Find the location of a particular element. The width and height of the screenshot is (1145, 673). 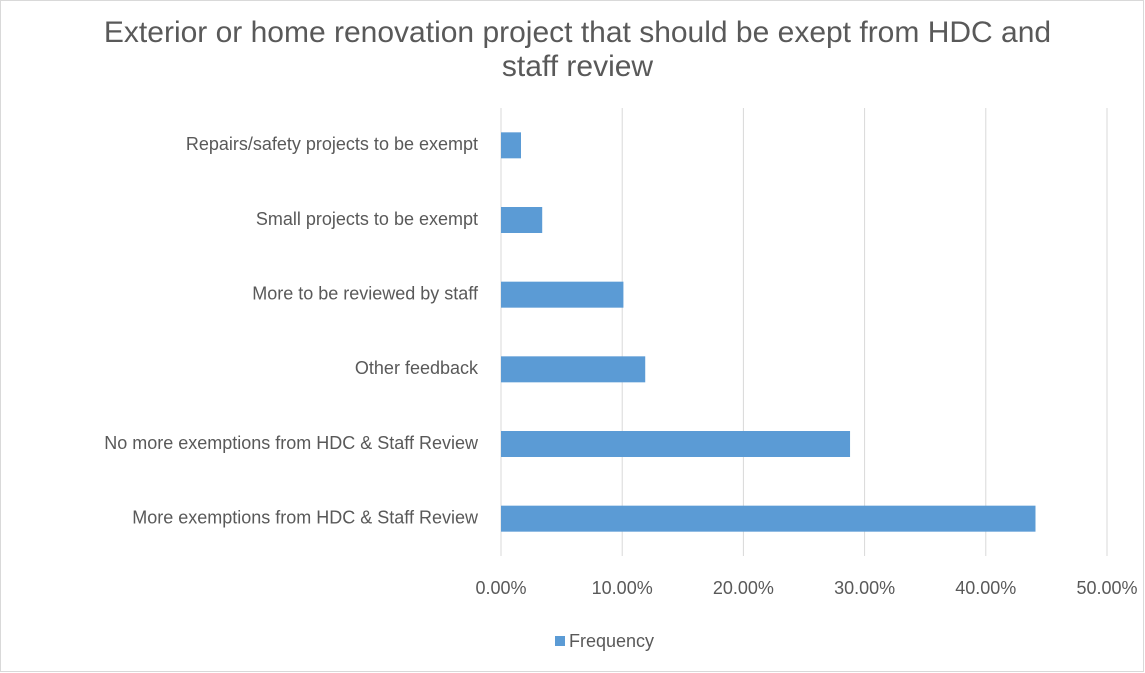

x-tick-label: 50.00% is located at coordinates (1106, 588).